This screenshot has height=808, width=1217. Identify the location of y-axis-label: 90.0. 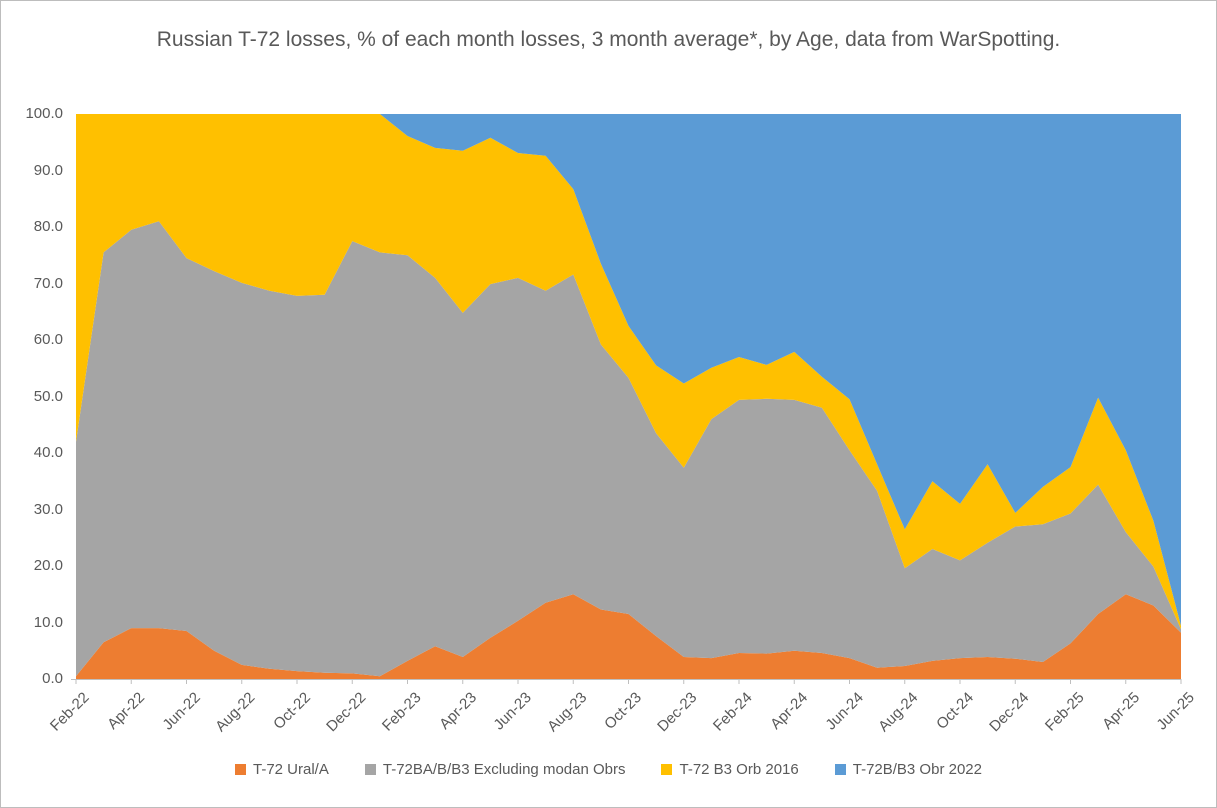
(48, 170).